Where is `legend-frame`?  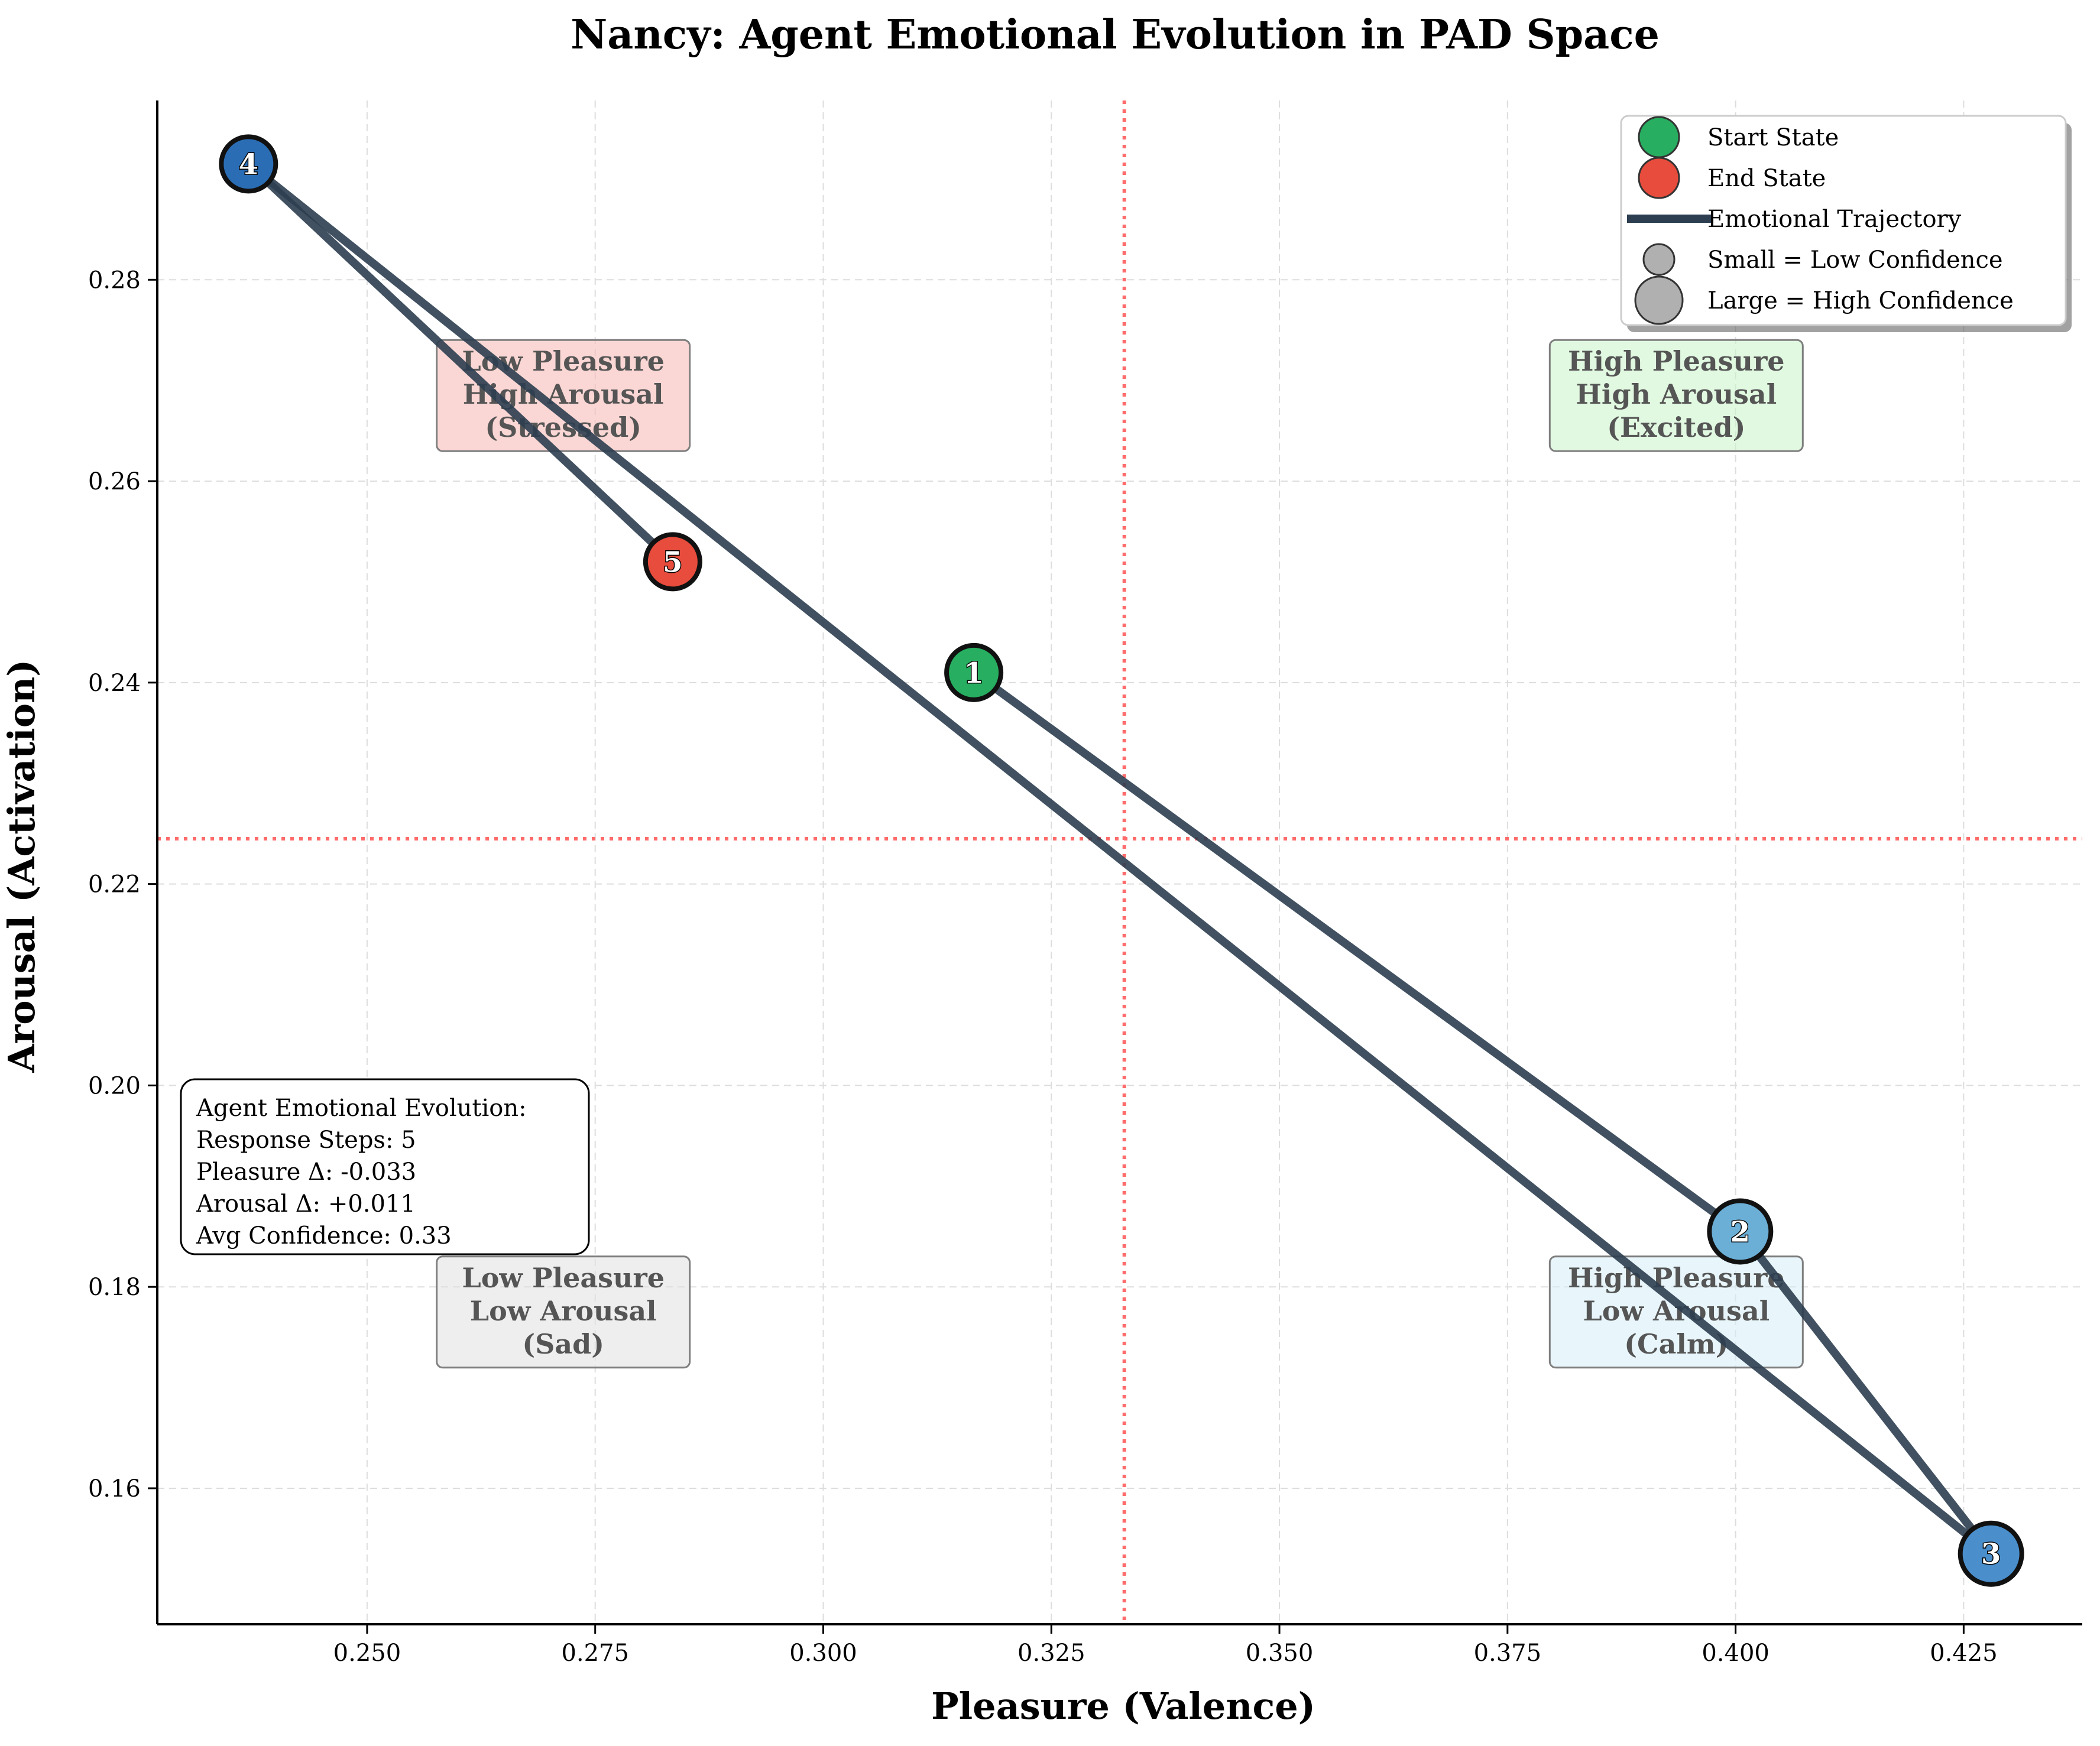 legend-frame is located at coordinates (1843, 220).